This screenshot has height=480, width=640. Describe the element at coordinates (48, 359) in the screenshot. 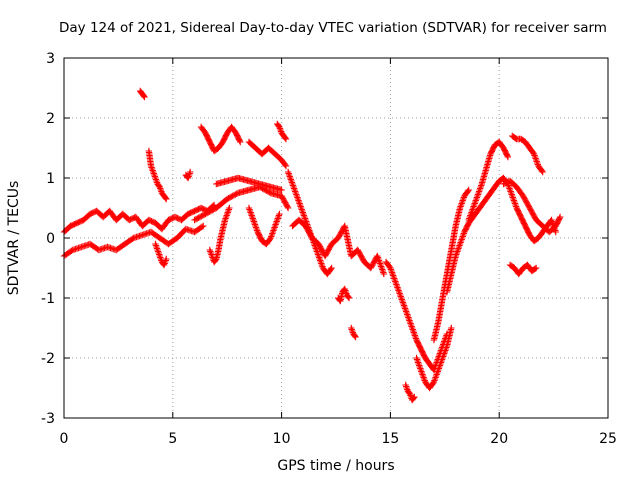

I see `y-tick-label: -2` at that location.